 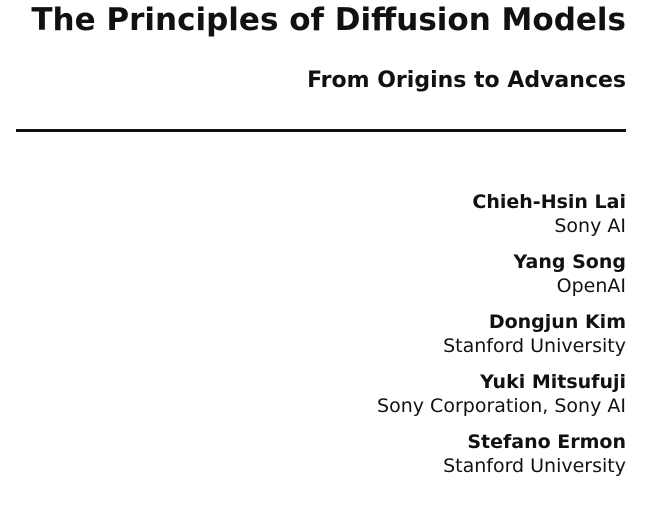 What do you see at coordinates (501, 334) in the screenshot?
I see `author: Dongjun Kim Stanford University` at bounding box center [501, 334].